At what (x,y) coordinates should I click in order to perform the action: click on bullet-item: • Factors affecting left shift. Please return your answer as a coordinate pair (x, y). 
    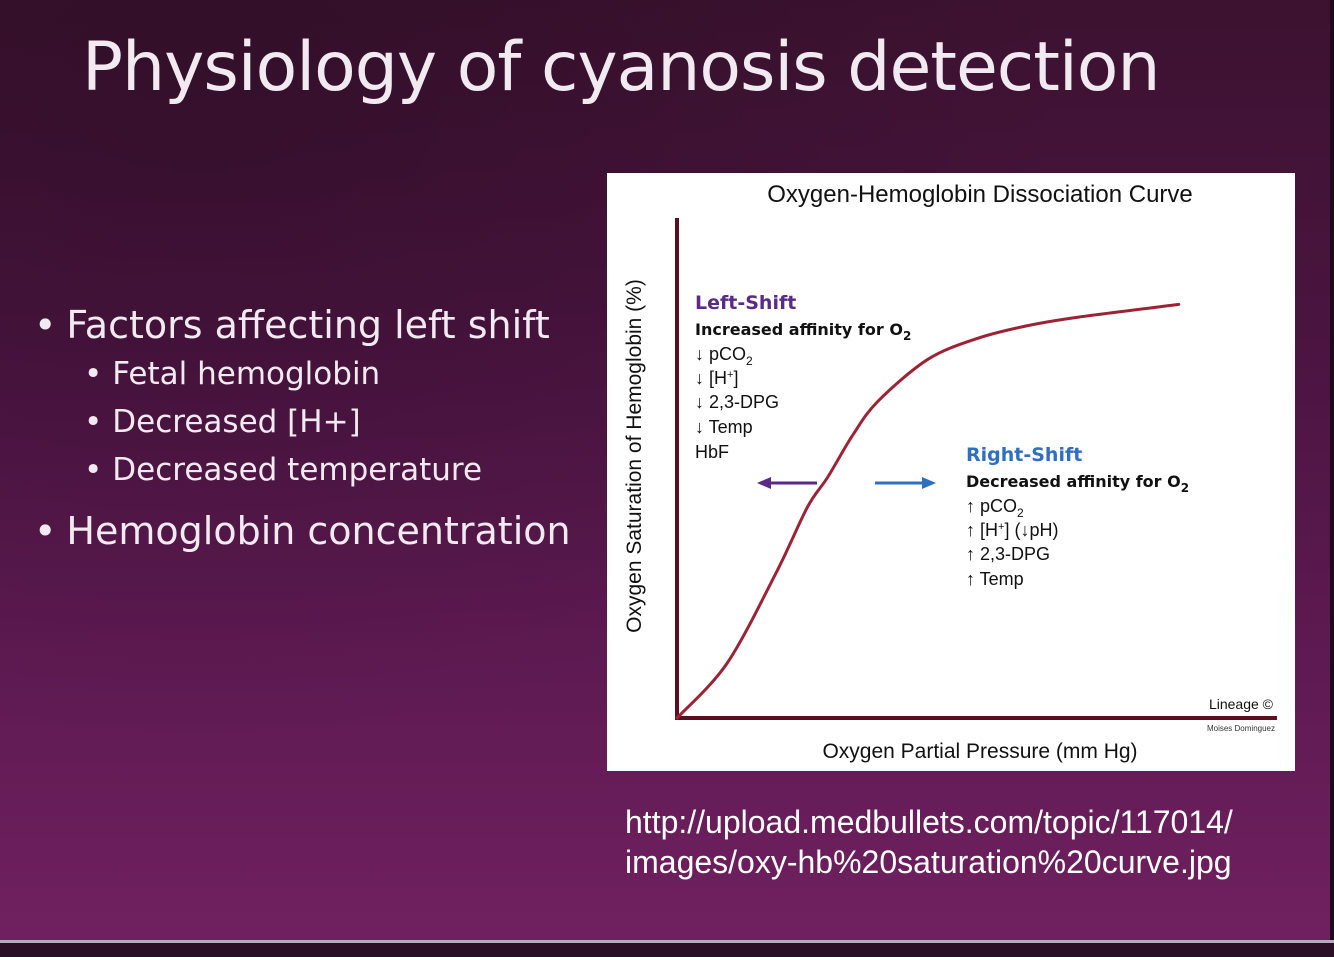
    Looking at the image, I should click on (302, 325).